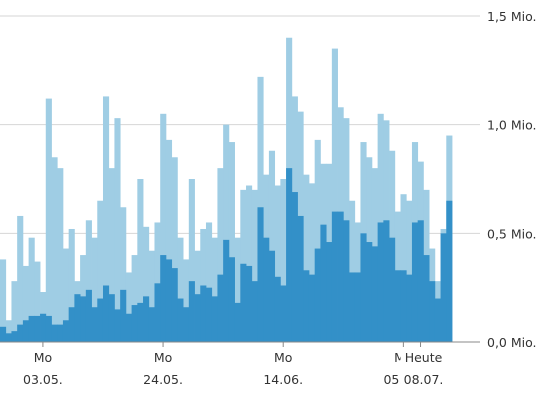 Image resolution: width=560 pixels, height=400 pixels. I want to click on today-date: 08.07., so click(424, 379).